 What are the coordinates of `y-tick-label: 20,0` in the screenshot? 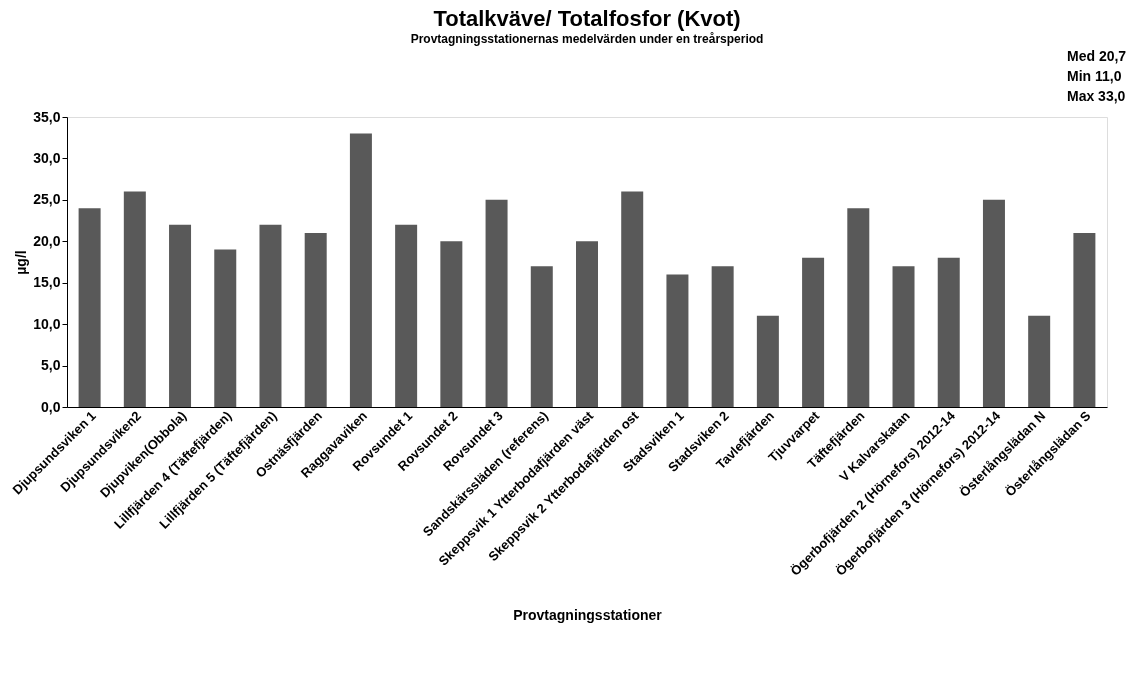 It's located at (47, 240).